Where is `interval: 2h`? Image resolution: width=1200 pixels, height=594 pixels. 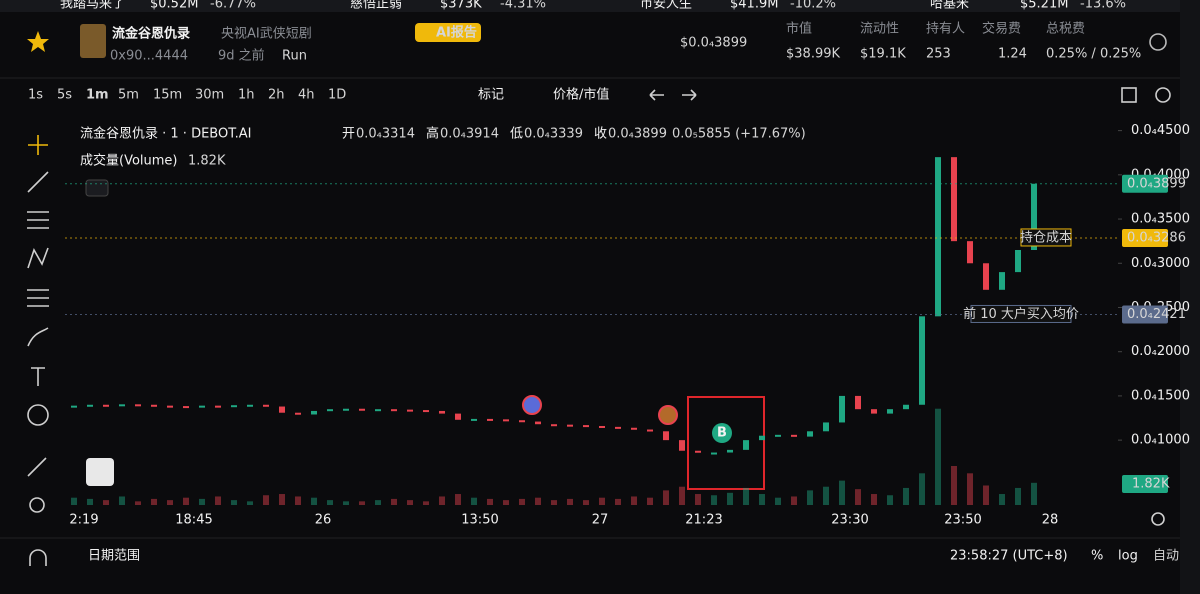 interval: 2h is located at coordinates (276, 95).